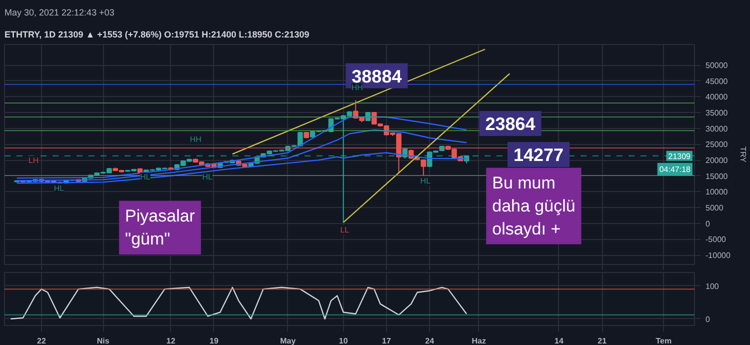  I want to click on y-tick-label: 50000, so click(717, 65).